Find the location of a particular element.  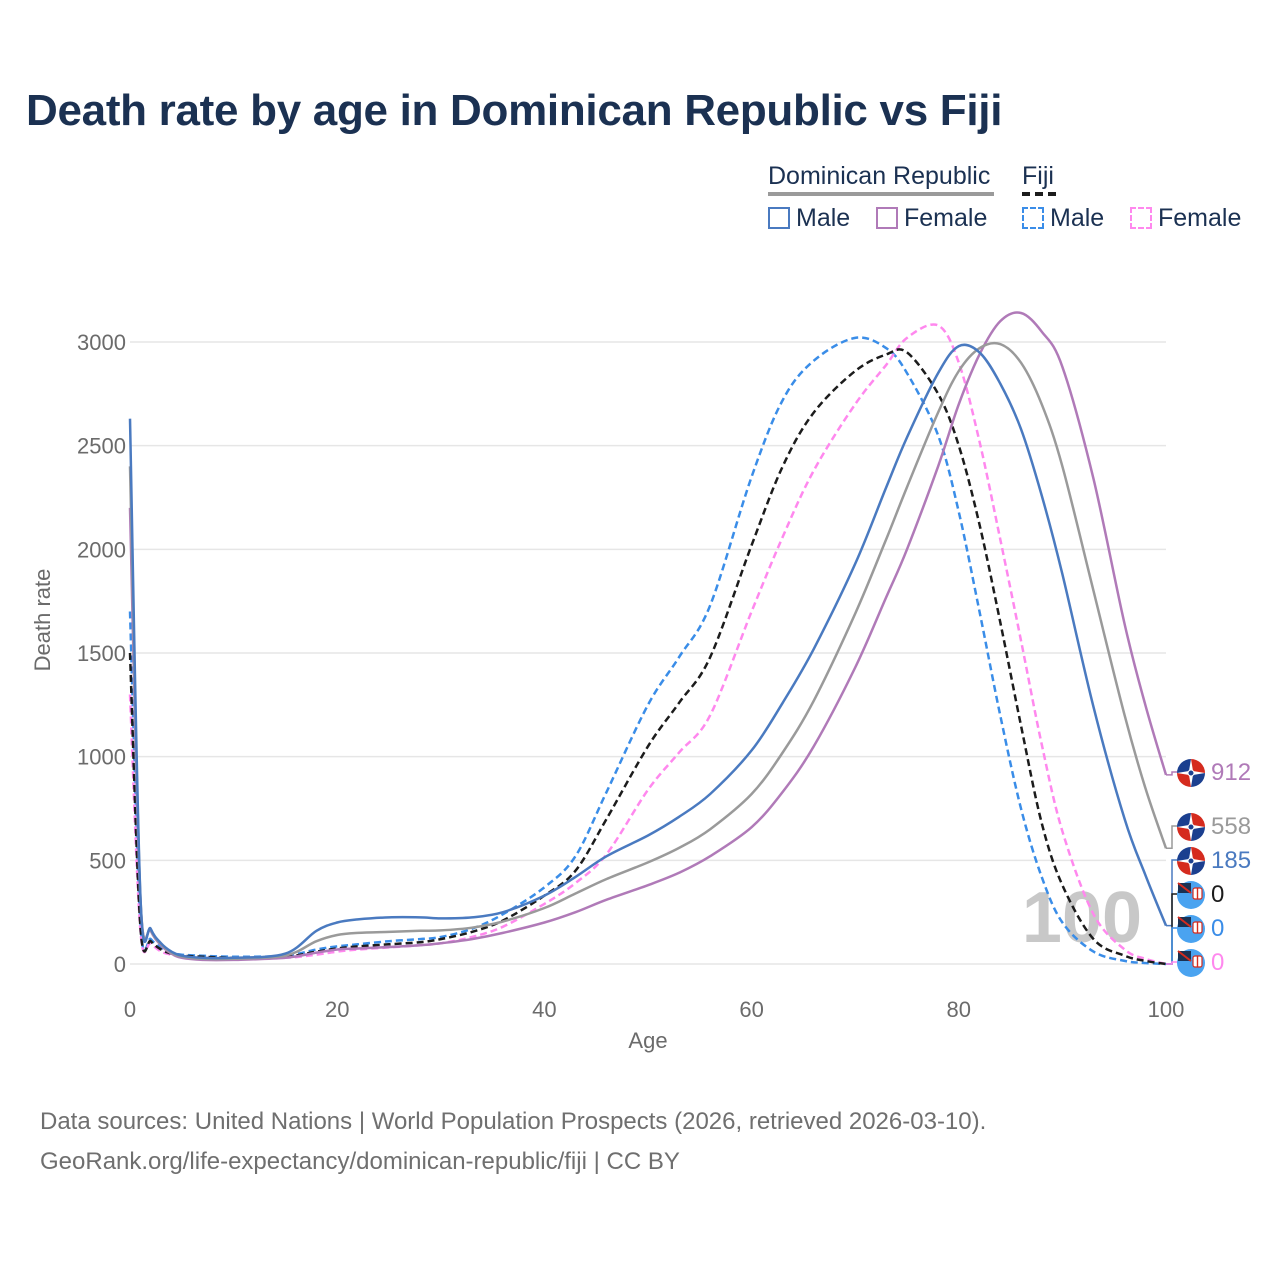

x-axis-label: Age is located at coordinates (647, 1040).